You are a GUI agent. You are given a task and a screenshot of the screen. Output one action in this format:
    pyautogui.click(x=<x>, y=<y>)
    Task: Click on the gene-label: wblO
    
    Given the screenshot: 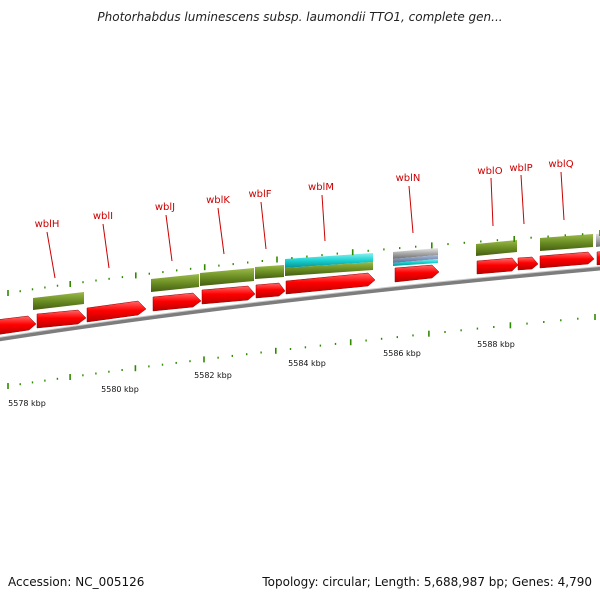 What is the action you would take?
    pyautogui.click(x=489, y=171)
    